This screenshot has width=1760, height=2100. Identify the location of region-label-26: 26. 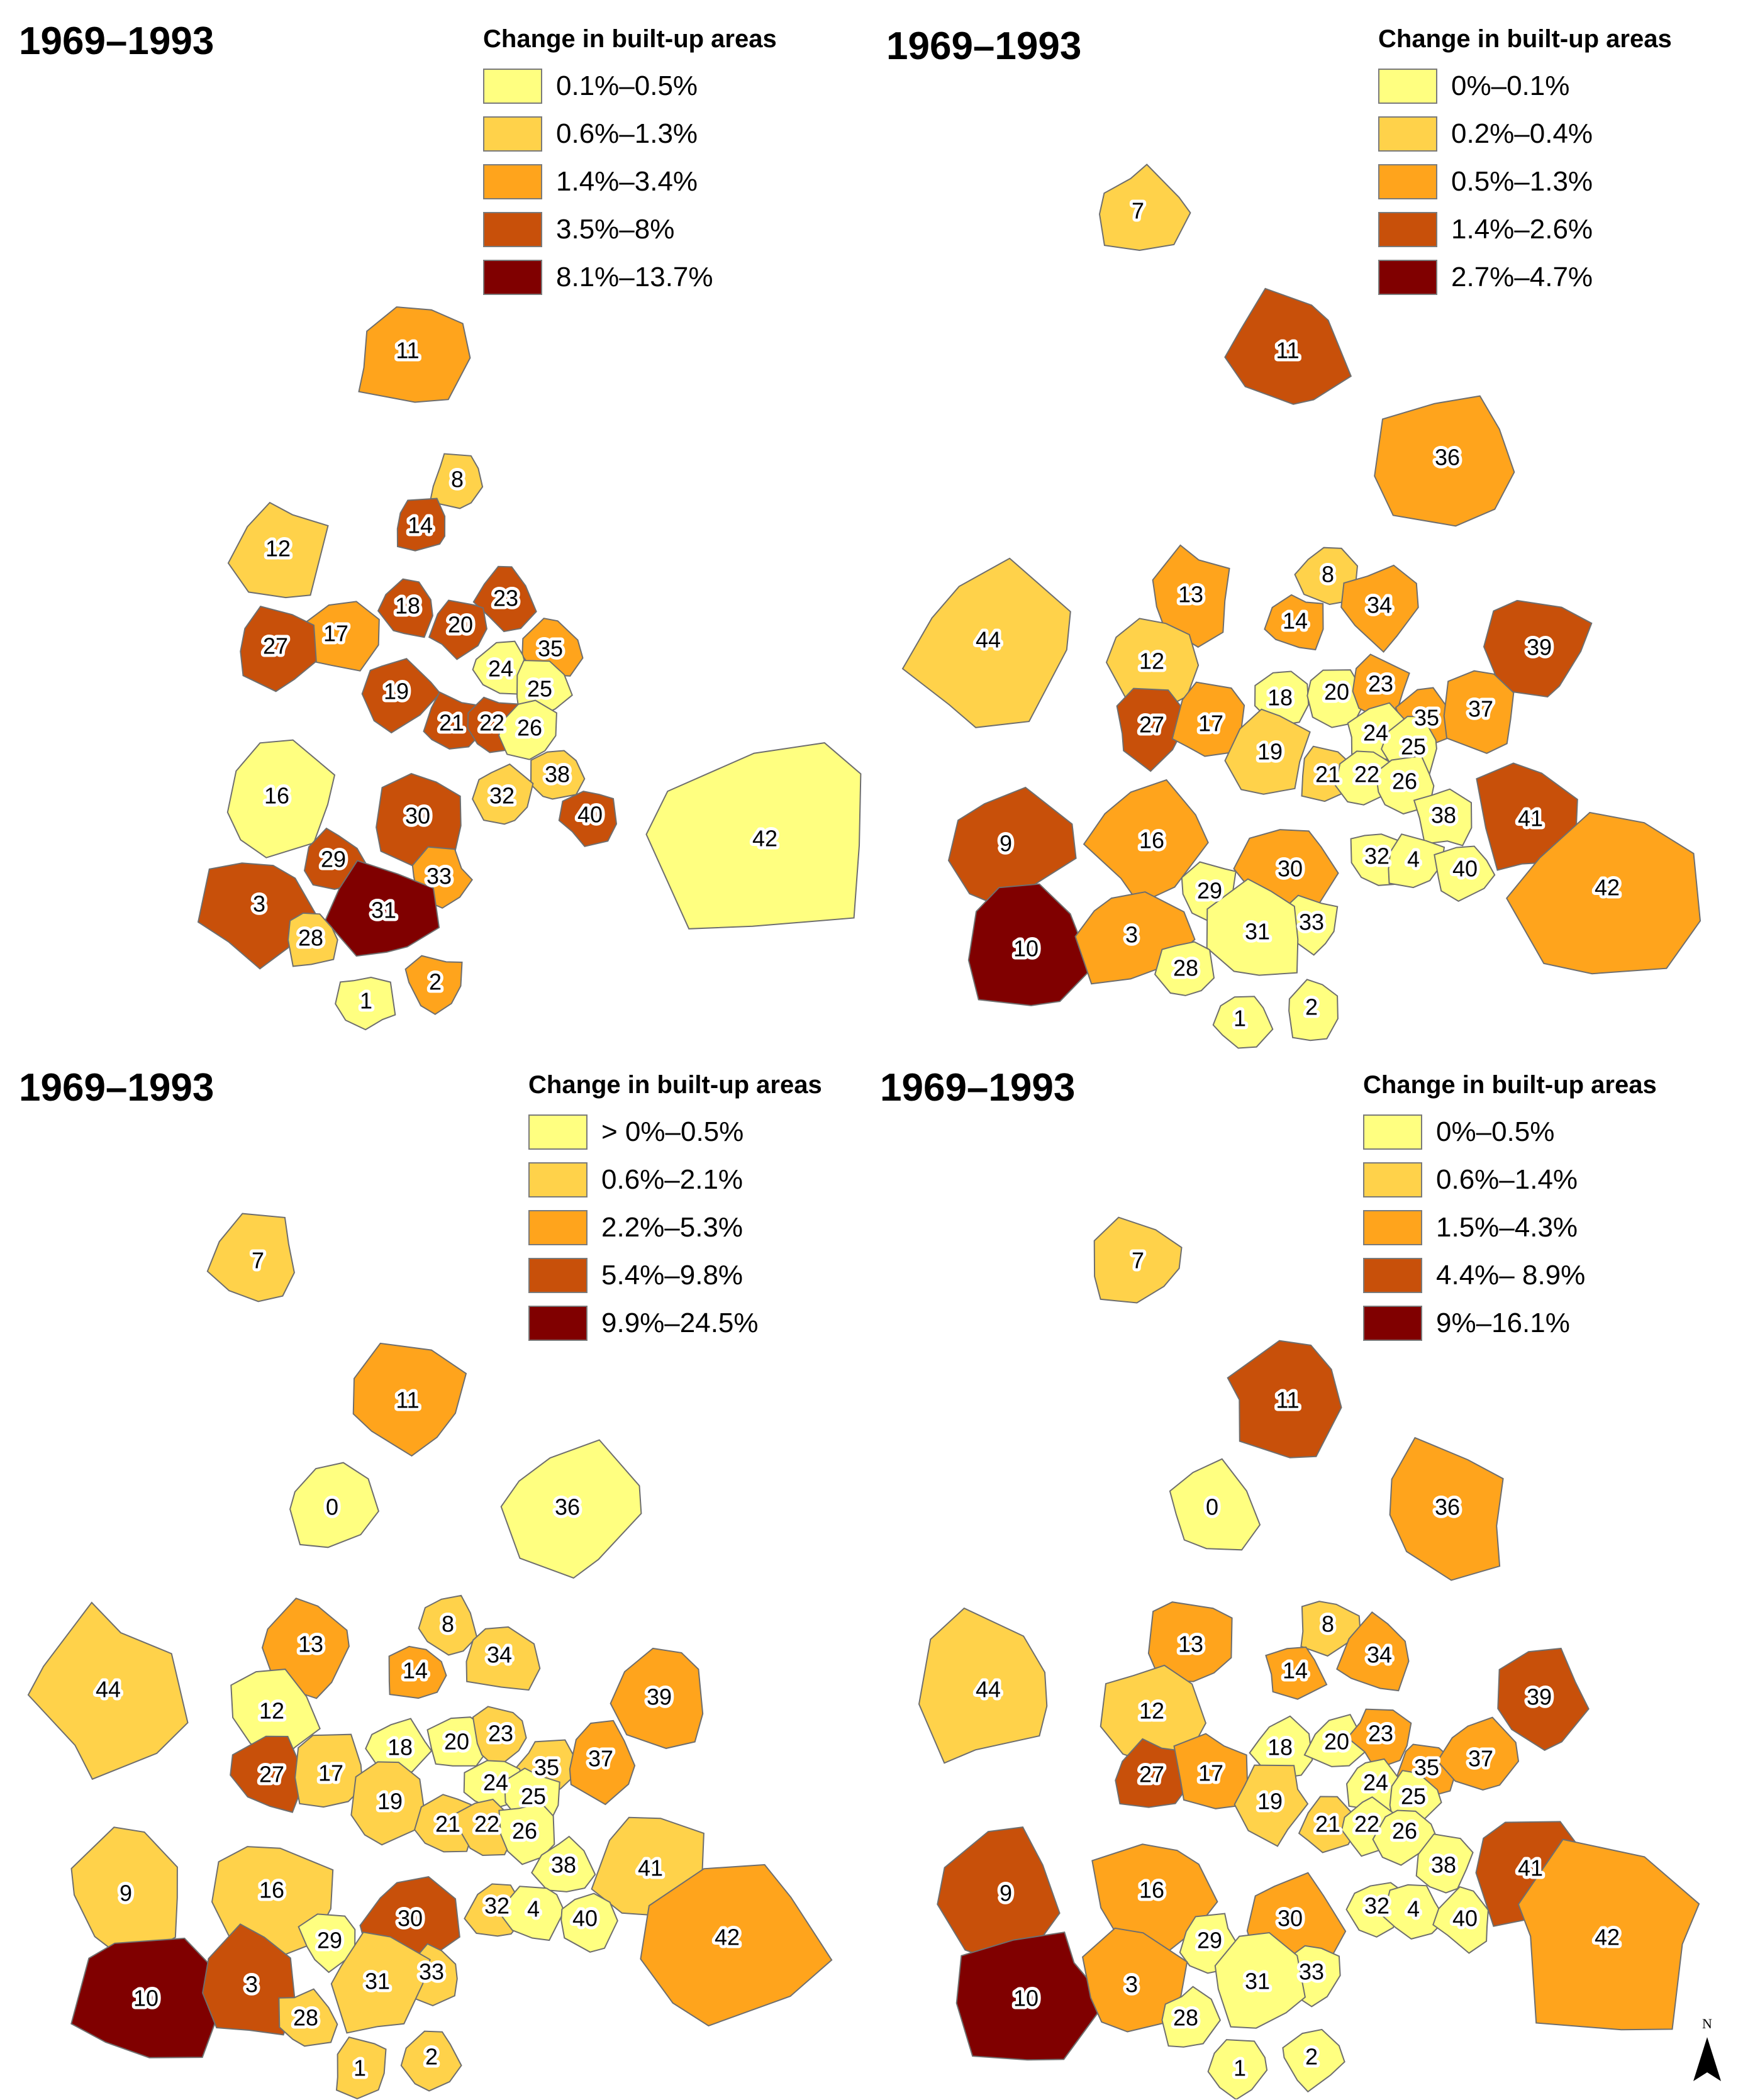
(1404, 781).